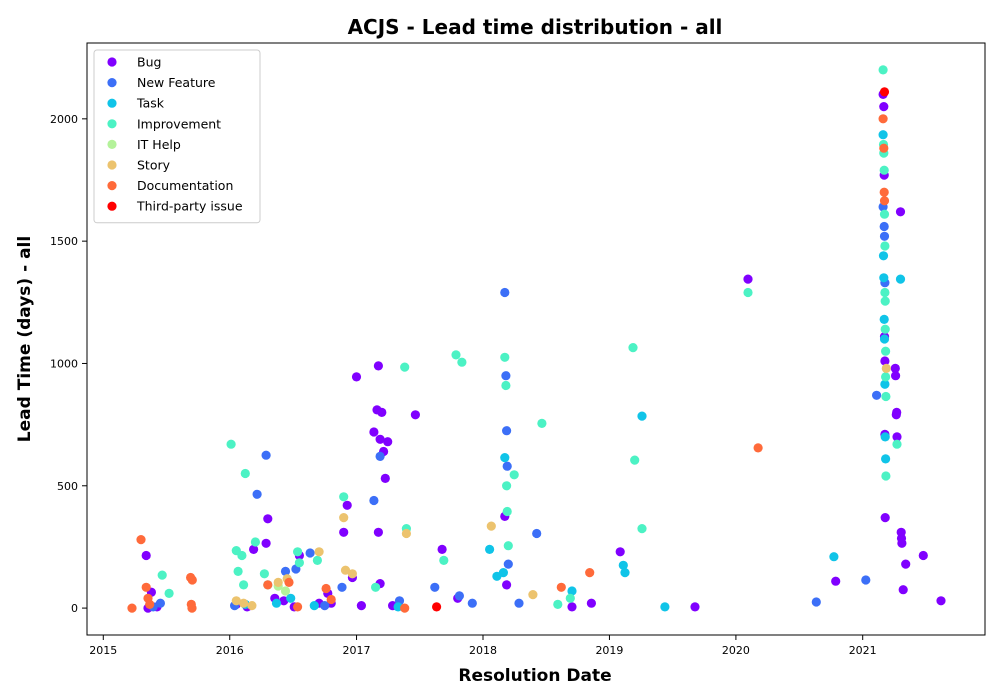  Describe the element at coordinates (176, 82) in the screenshot. I see `legend-label: New Feature` at that location.